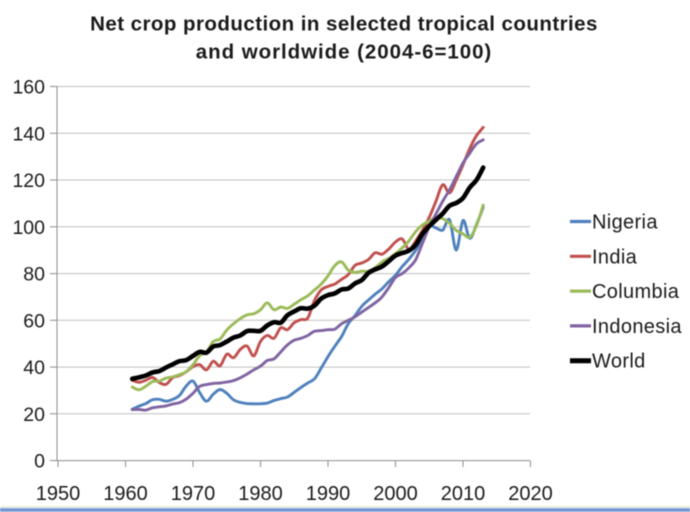 This screenshot has width=690, height=512. Describe the element at coordinates (637, 327) in the screenshot. I see `svg-text: Indonesia` at that location.